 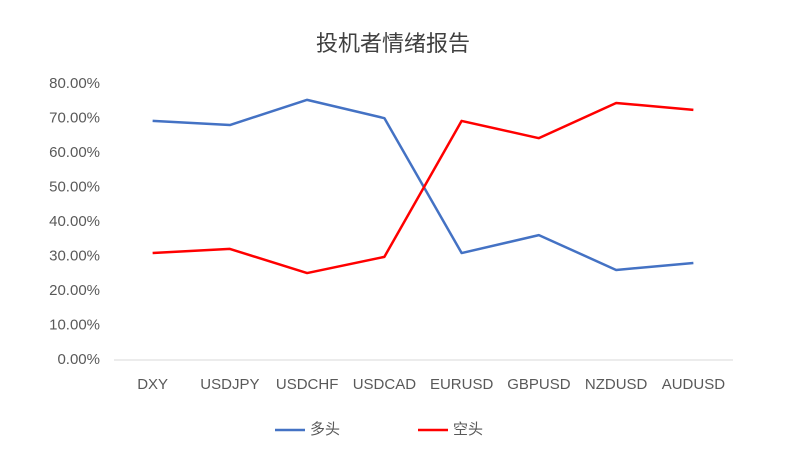 I want to click on y-tick-label: 70.00%, so click(x=74, y=117).